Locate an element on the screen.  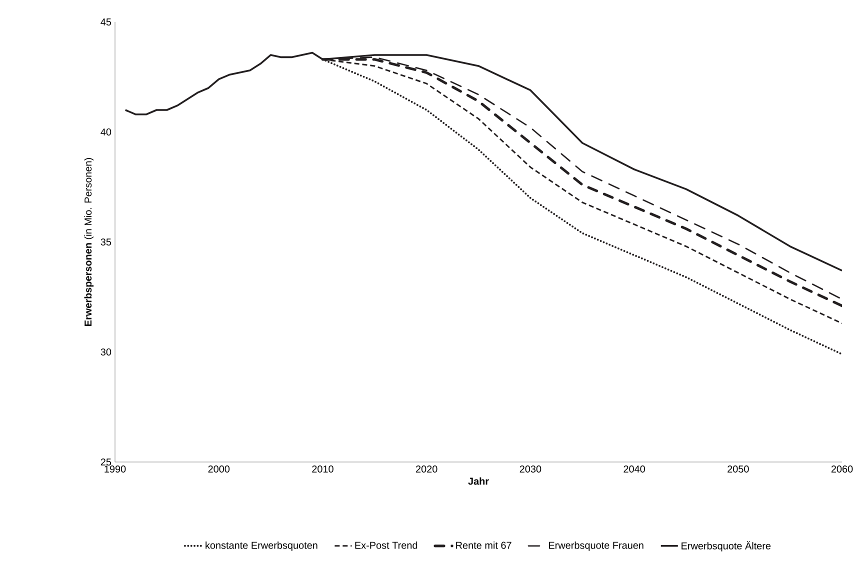
x-tick-label: 1990 is located at coordinates (115, 469).